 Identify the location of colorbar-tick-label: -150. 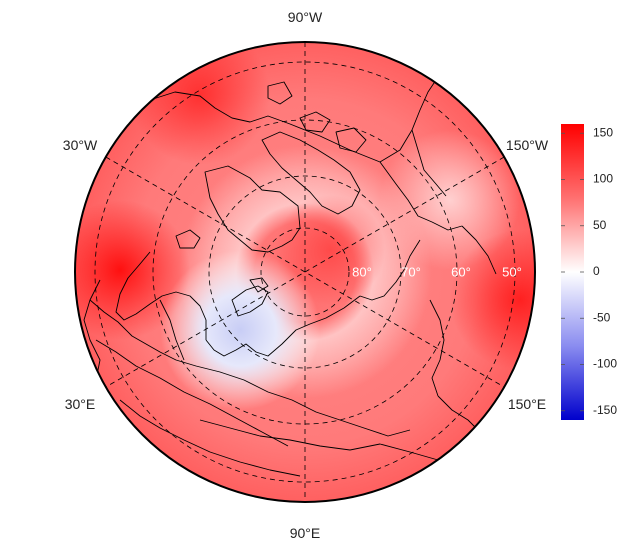
(605, 410).